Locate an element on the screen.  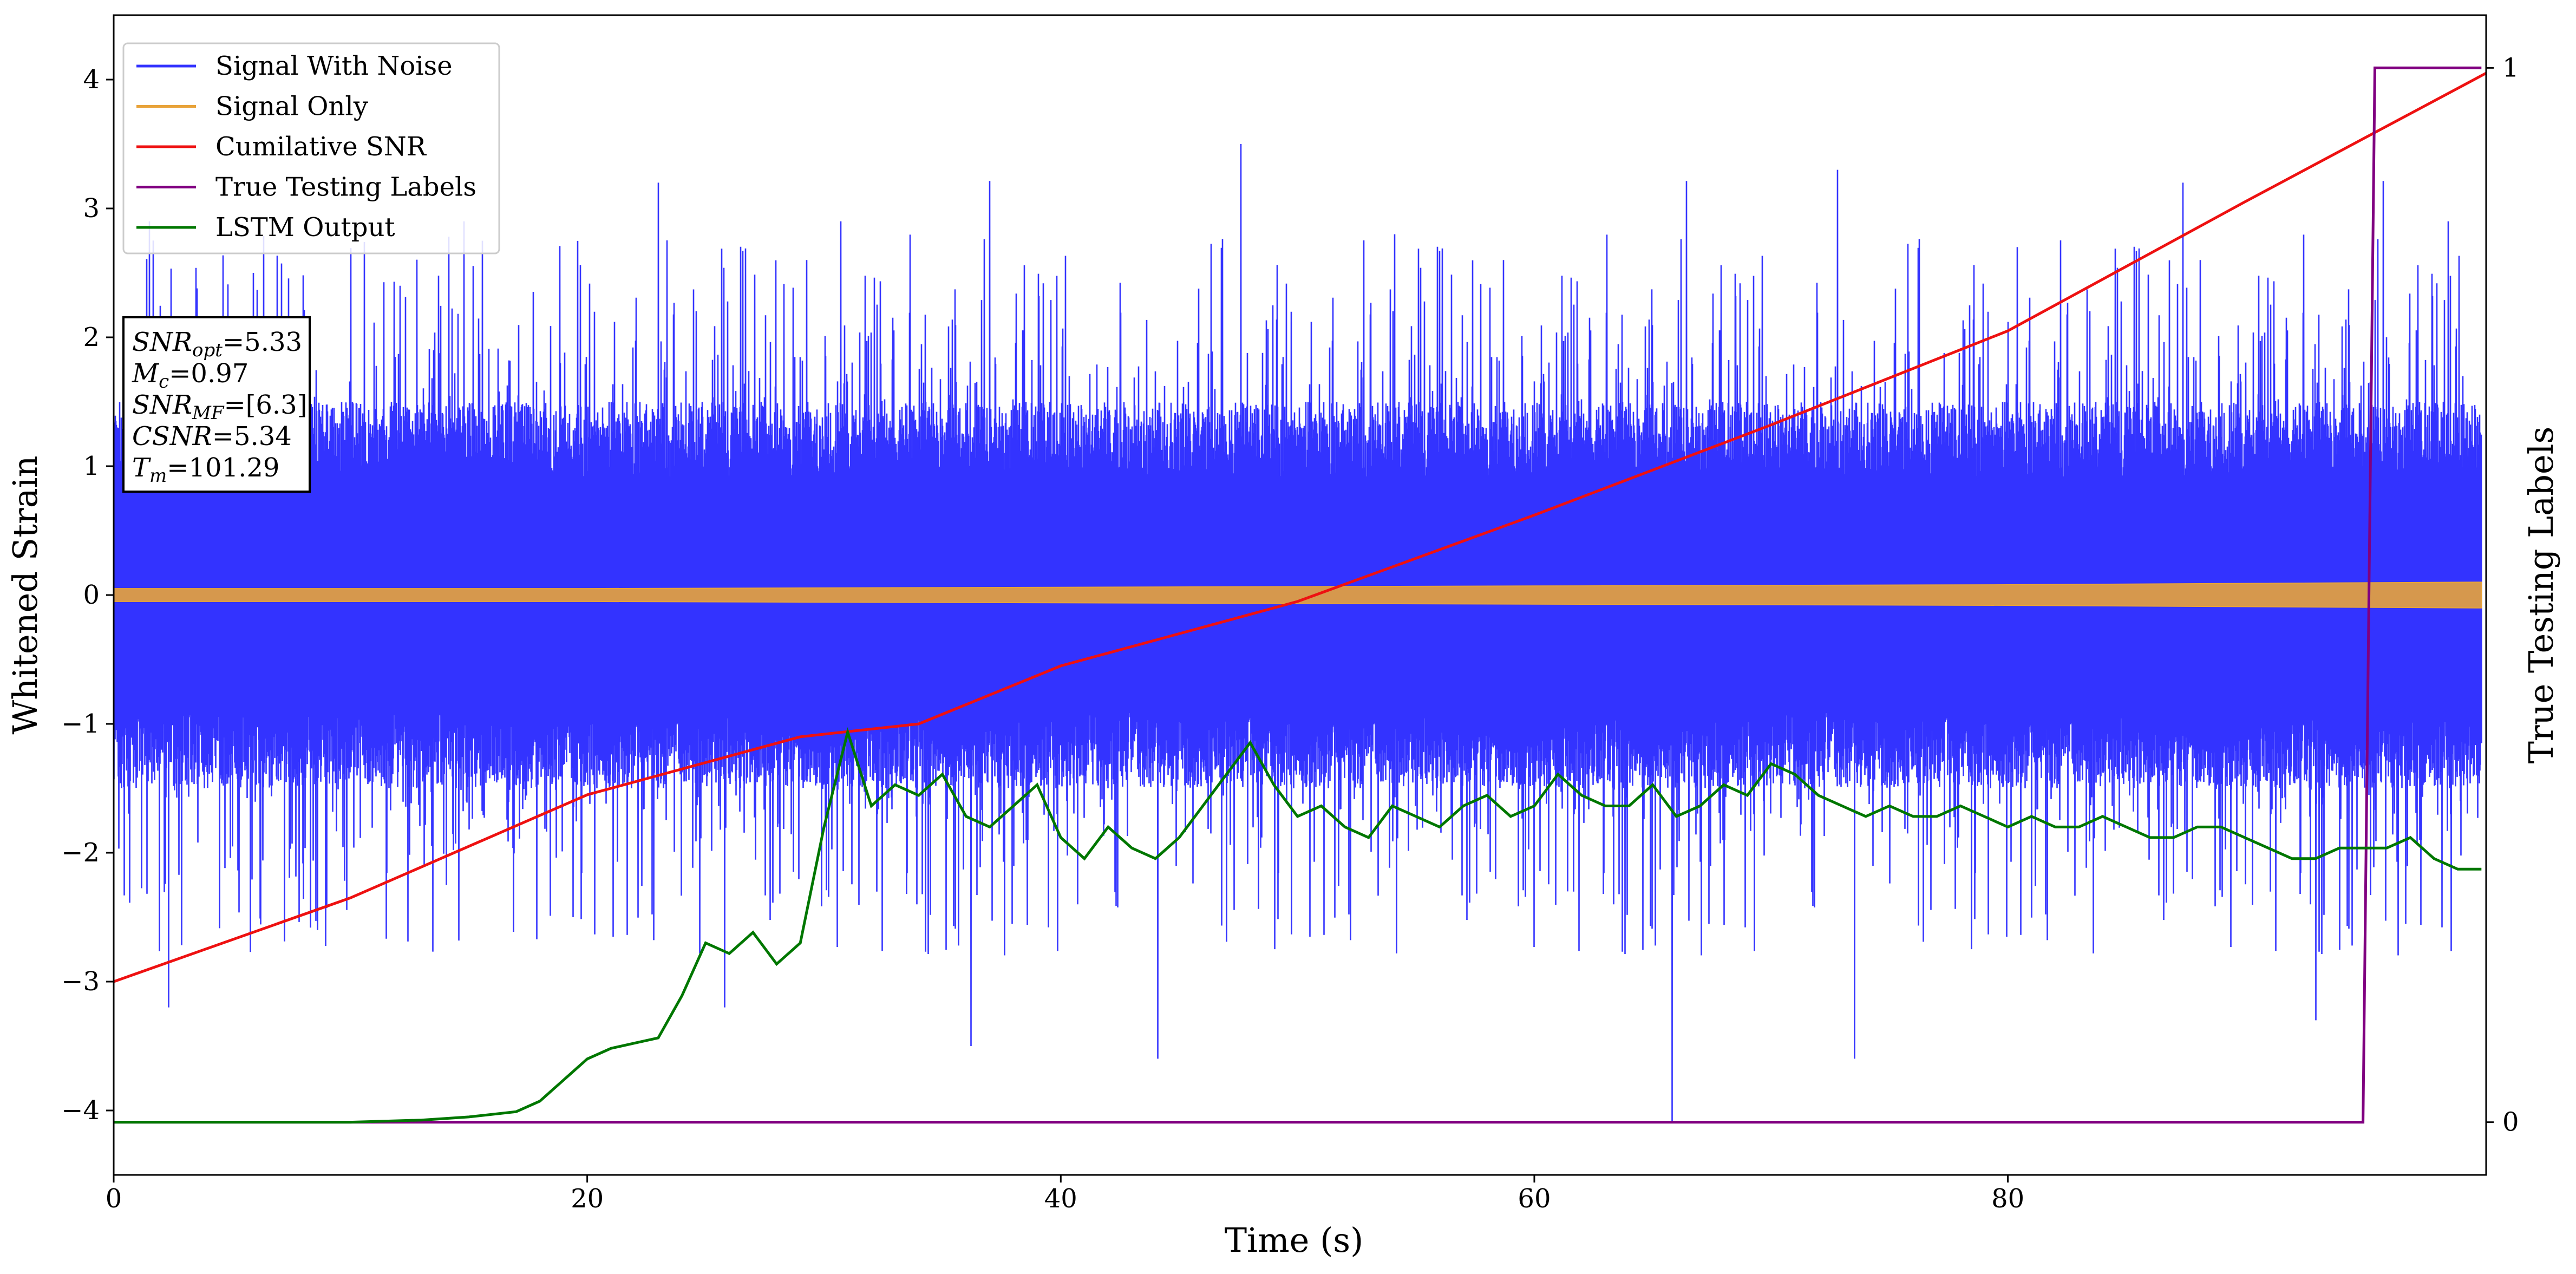
annotation-line: Mc=0.97 is located at coordinates (190, 375).